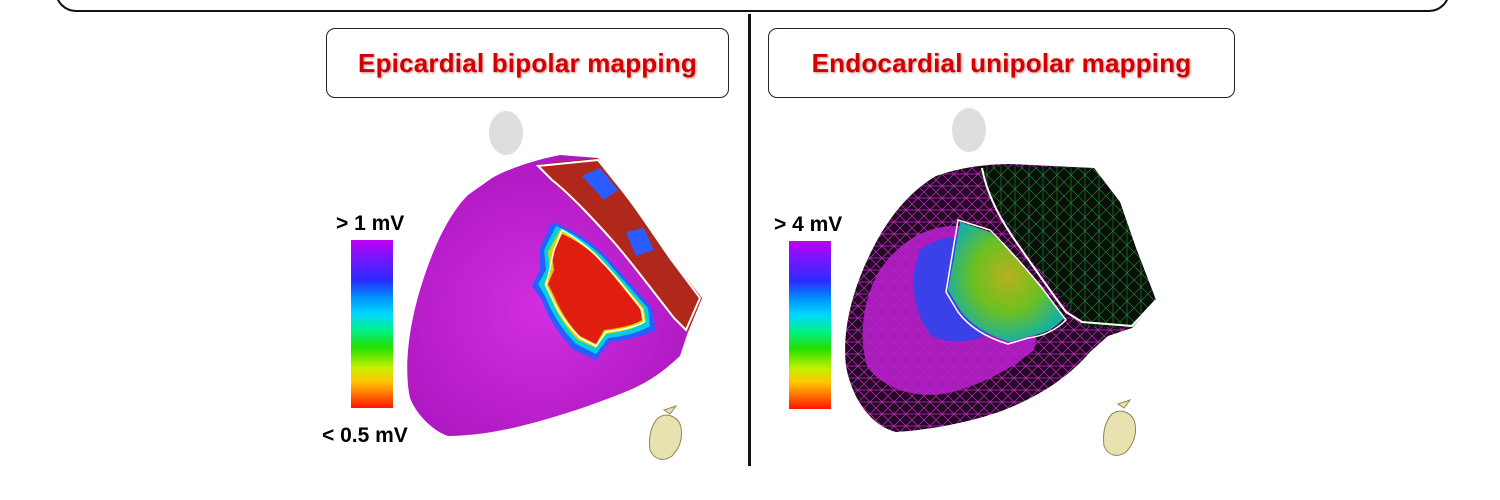 This screenshot has height=500, width=1500. I want to click on epicardial-lateral-strip, so click(621, 245).